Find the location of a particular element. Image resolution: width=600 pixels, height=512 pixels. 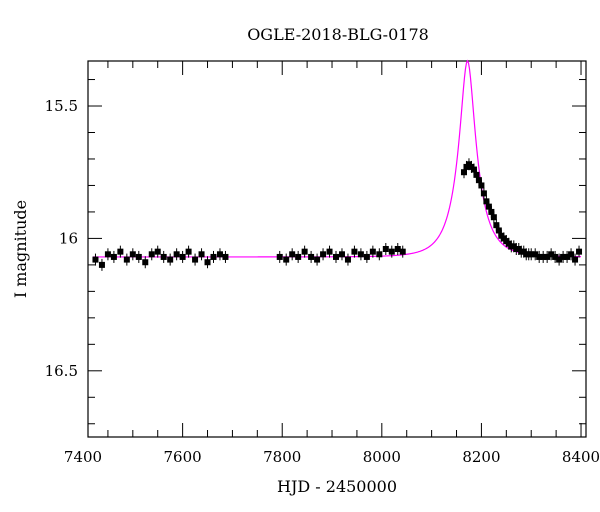

chart-title: OGLE-2018-BLG-0178 is located at coordinates (338, 34).